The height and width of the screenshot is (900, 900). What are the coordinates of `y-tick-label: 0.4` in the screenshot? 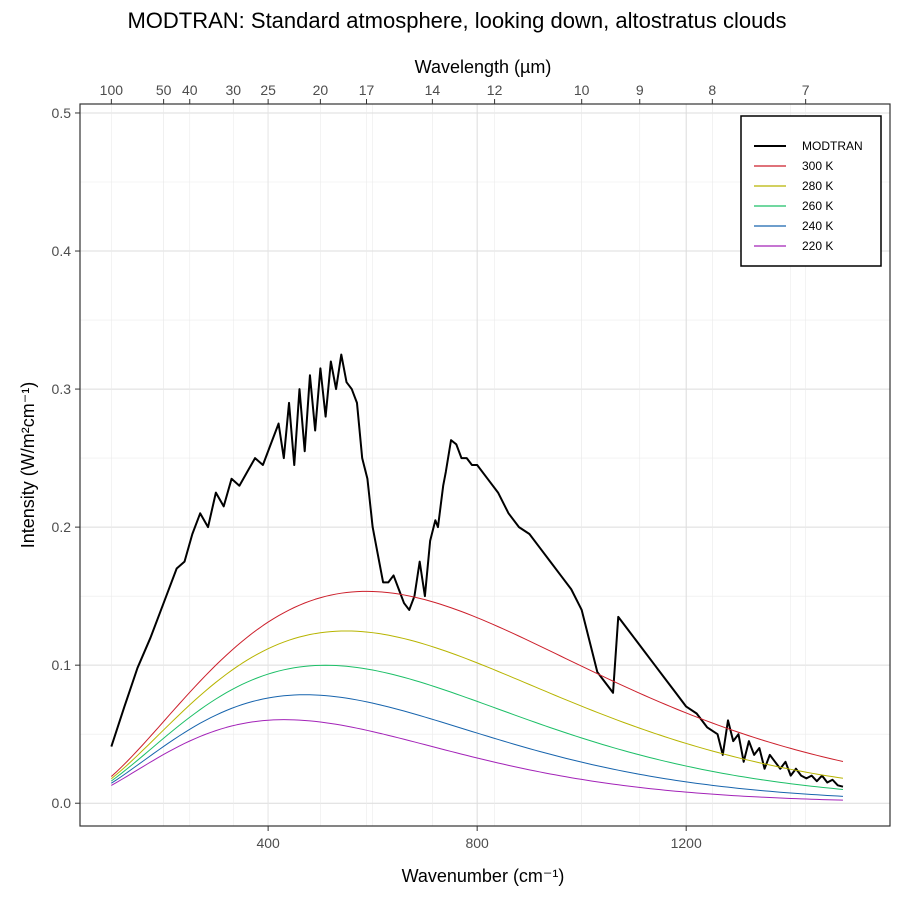 It's located at (62, 251).